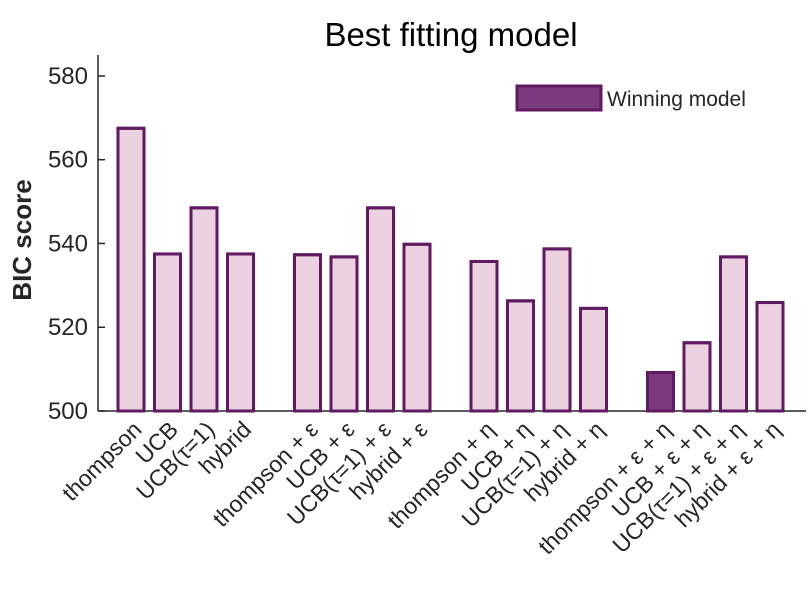 Image resolution: width=810 pixels, height=594 pixels. What do you see at coordinates (68, 76) in the screenshot?
I see `y-tick-label: 580` at bounding box center [68, 76].